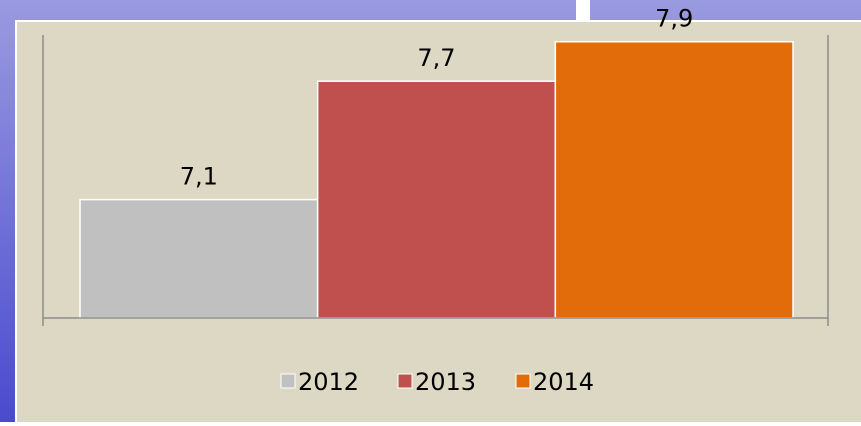 The image size is (861, 426). What do you see at coordinates (328, 382) in the screenshot?
I see `legend-label: 2012` at bounding box center [328, 382].